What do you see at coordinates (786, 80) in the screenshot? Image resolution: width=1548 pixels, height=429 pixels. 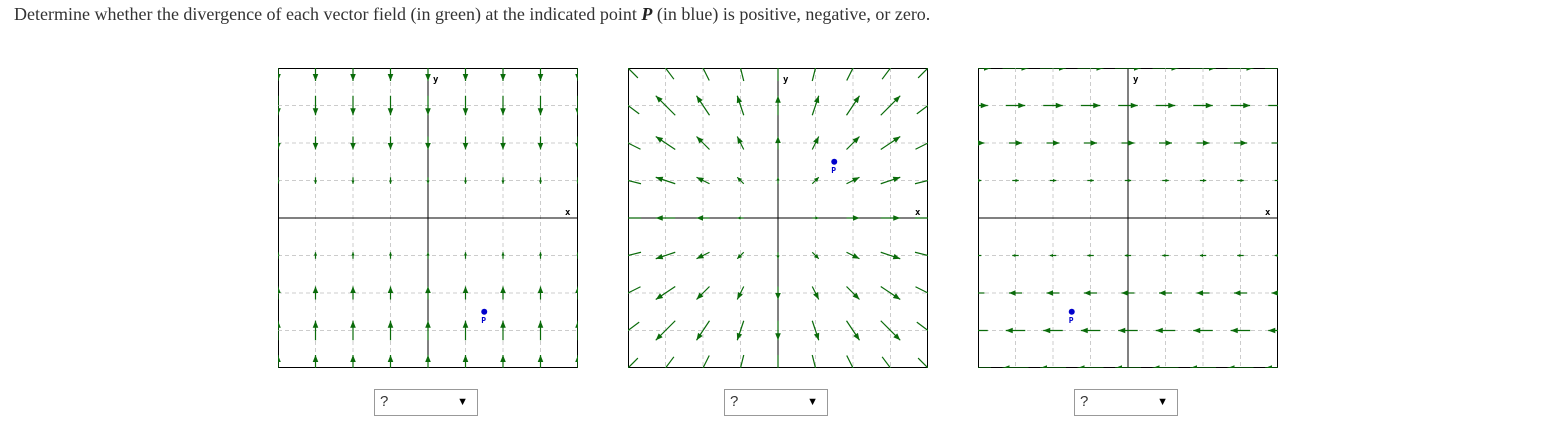 I see `y-axis-label: y` at bounding box center [786, 80].